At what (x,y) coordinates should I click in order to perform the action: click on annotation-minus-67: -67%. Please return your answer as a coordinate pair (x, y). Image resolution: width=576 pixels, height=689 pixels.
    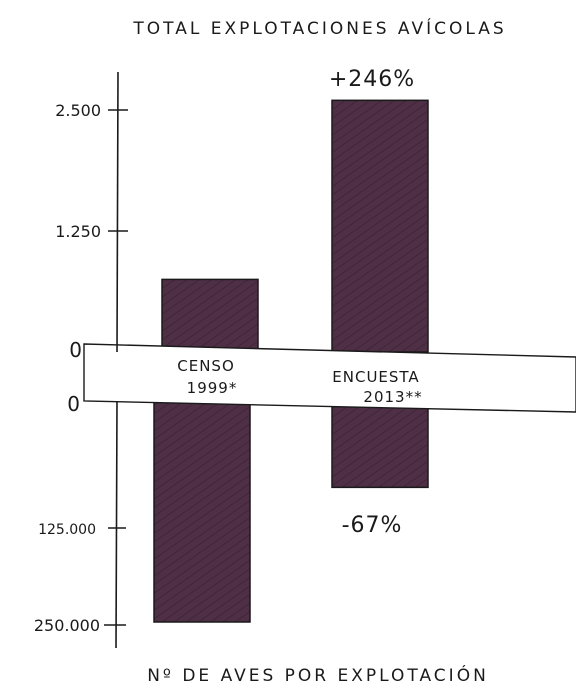
    Looking at the image, I should click on (372, 525).